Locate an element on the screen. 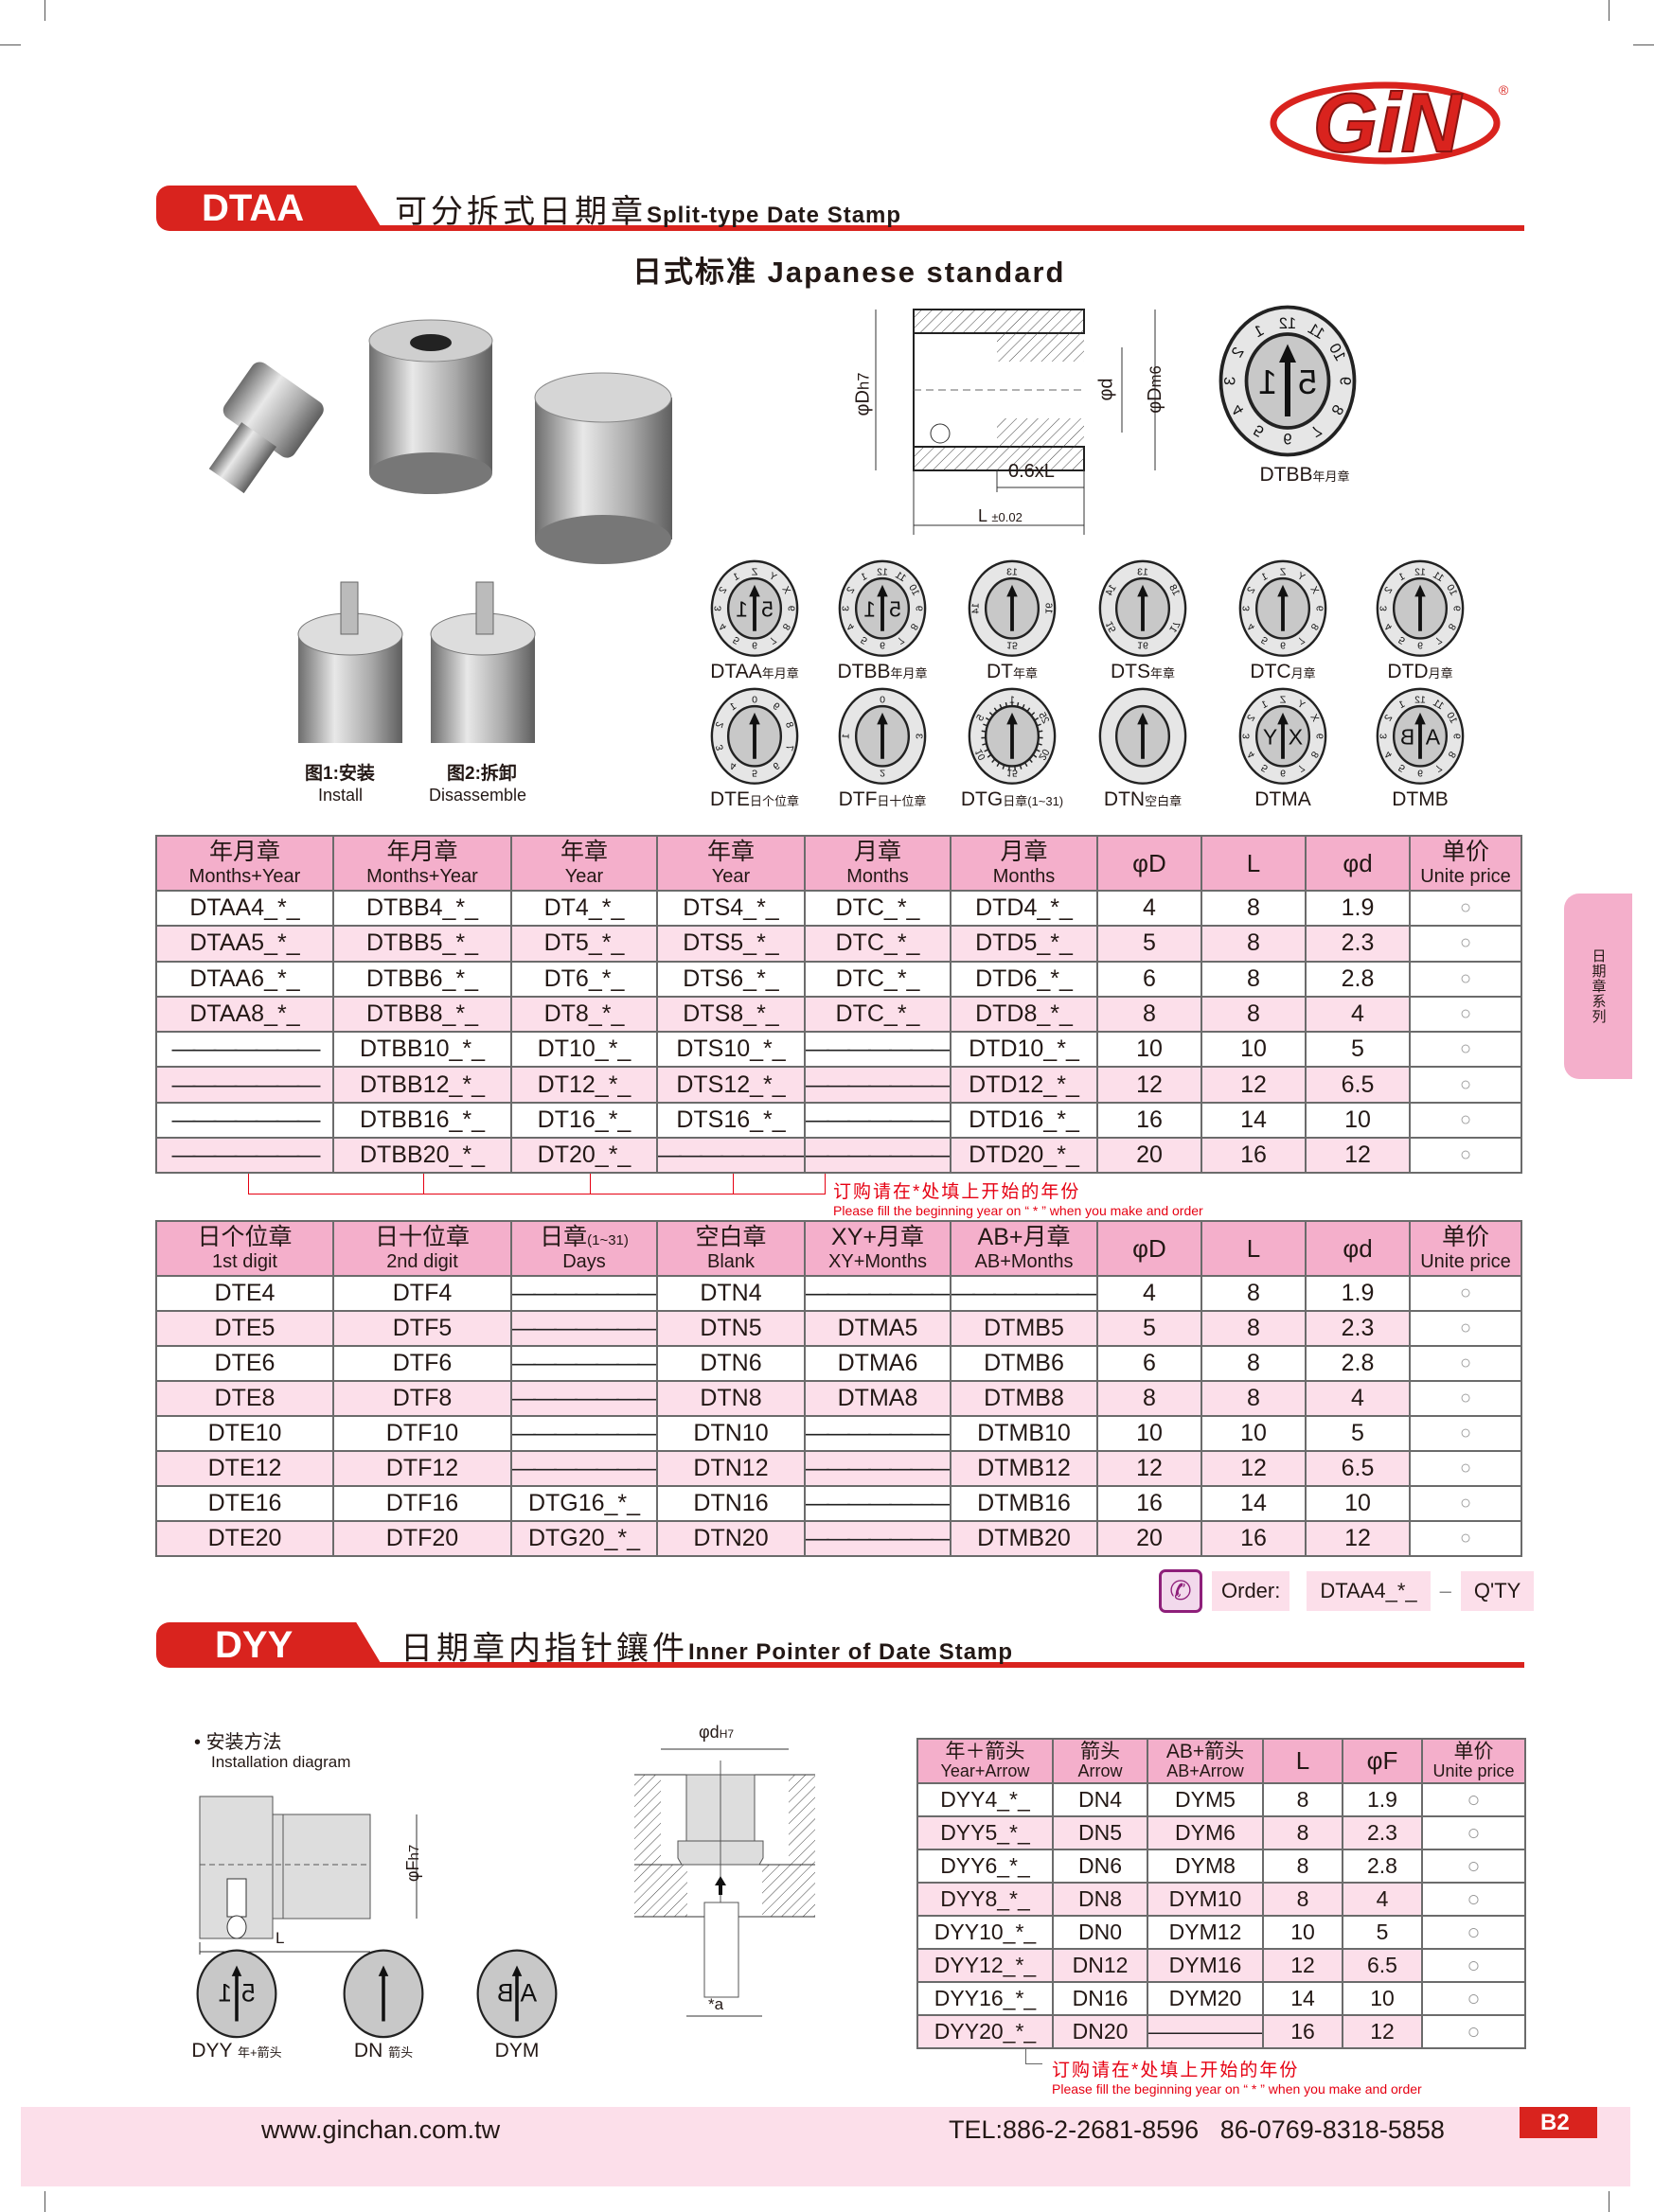 Image resolution: width=1654 pixels, height=2212 pixels. dial-char: 18 is located at coordinates (1174, 589).